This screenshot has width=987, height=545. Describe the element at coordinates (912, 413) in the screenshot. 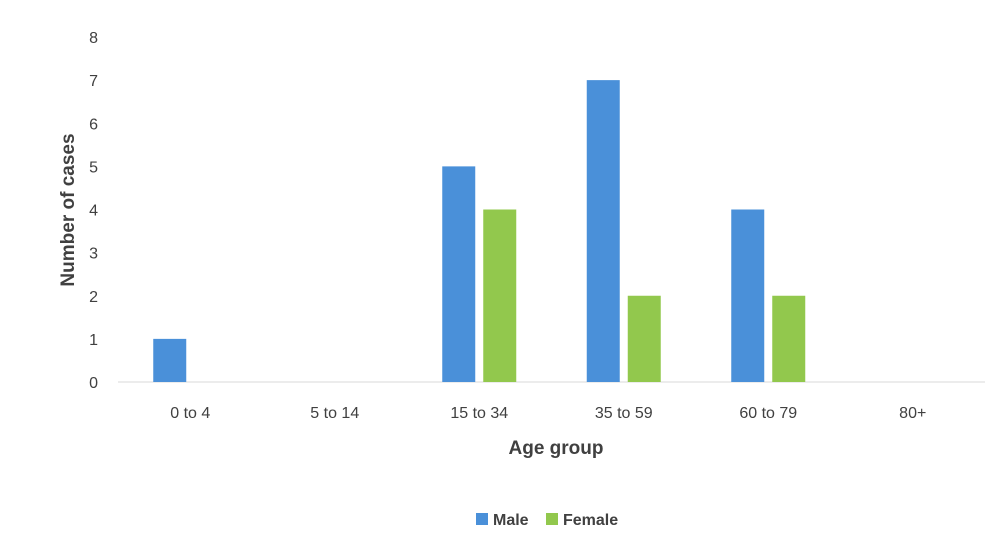

I see `x-tick-label: 80+` at that location.